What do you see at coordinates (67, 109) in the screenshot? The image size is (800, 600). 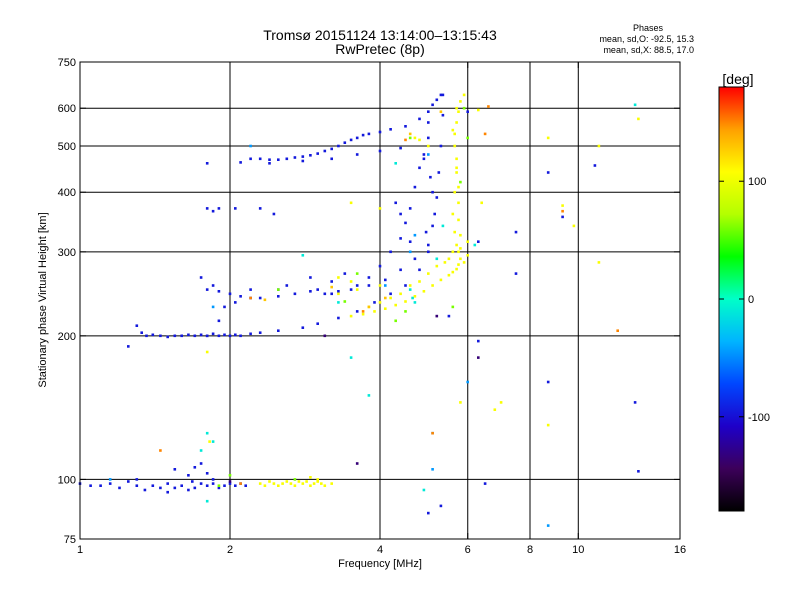 I see `y-tick-label: 600` at bounding box center [67, 109].